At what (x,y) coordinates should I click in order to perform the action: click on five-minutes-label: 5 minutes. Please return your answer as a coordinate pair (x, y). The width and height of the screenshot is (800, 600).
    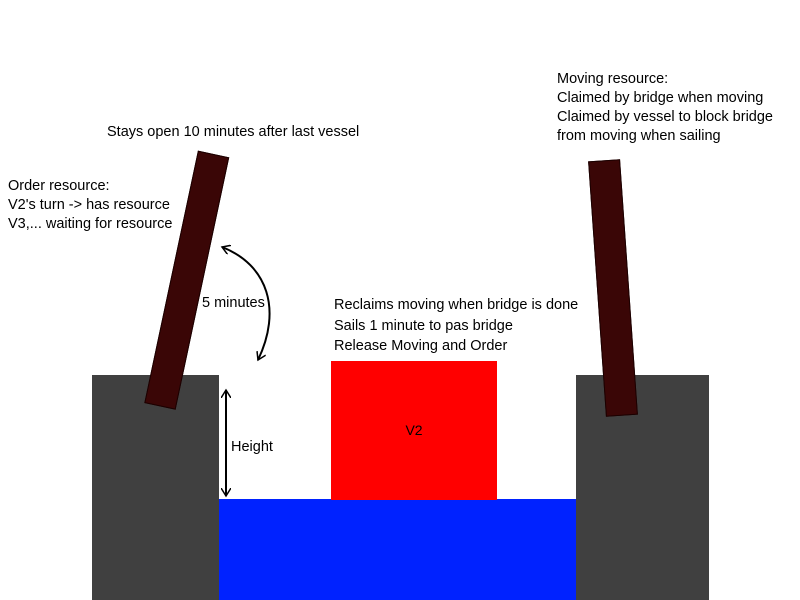
    Looking at the image, I should click on (233, 303).